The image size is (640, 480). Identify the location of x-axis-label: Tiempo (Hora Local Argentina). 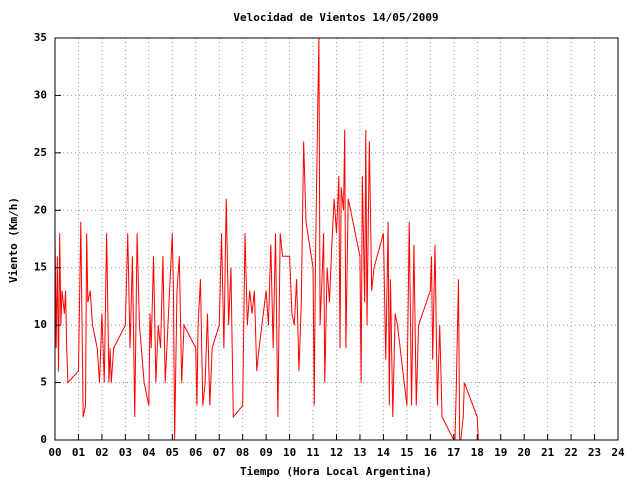
(336, 471).